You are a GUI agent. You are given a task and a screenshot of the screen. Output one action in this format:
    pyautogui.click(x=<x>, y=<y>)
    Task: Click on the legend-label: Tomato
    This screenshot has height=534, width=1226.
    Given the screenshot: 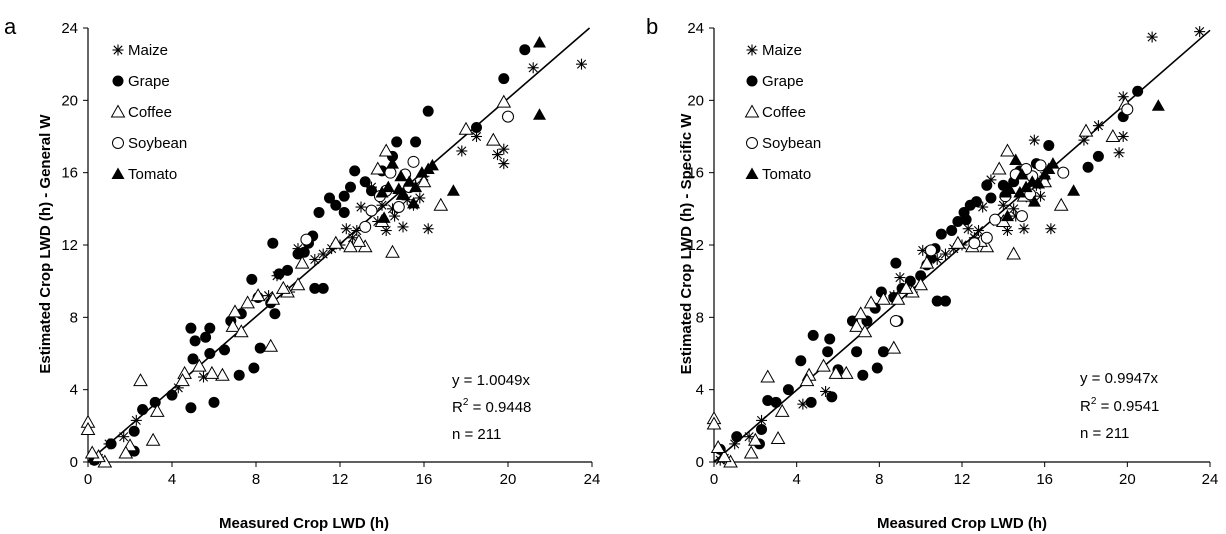 What is the action you would take?
    pyautogui.click(x=152, y=174)
    